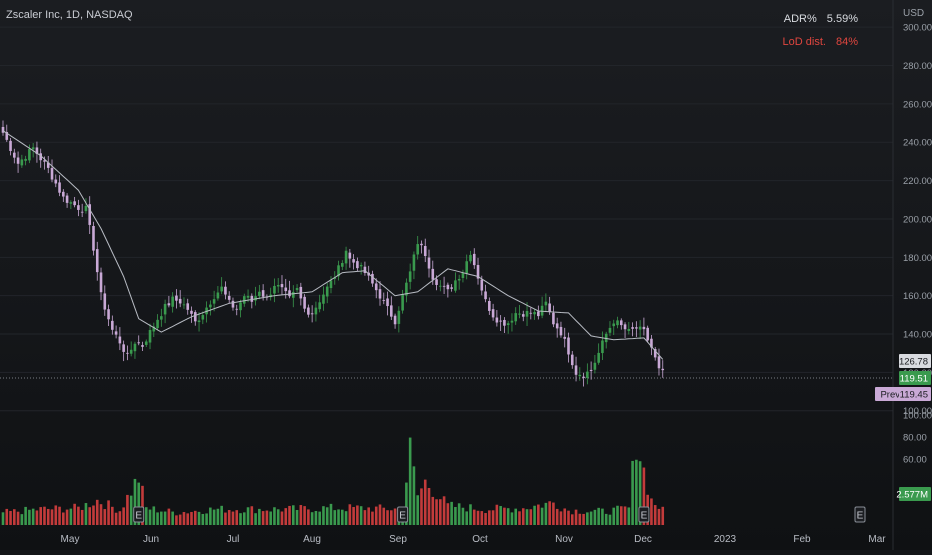  Describe the element at coordinates (915, 494) in the screenshot. I see `volume-value-label-bg` at that location.